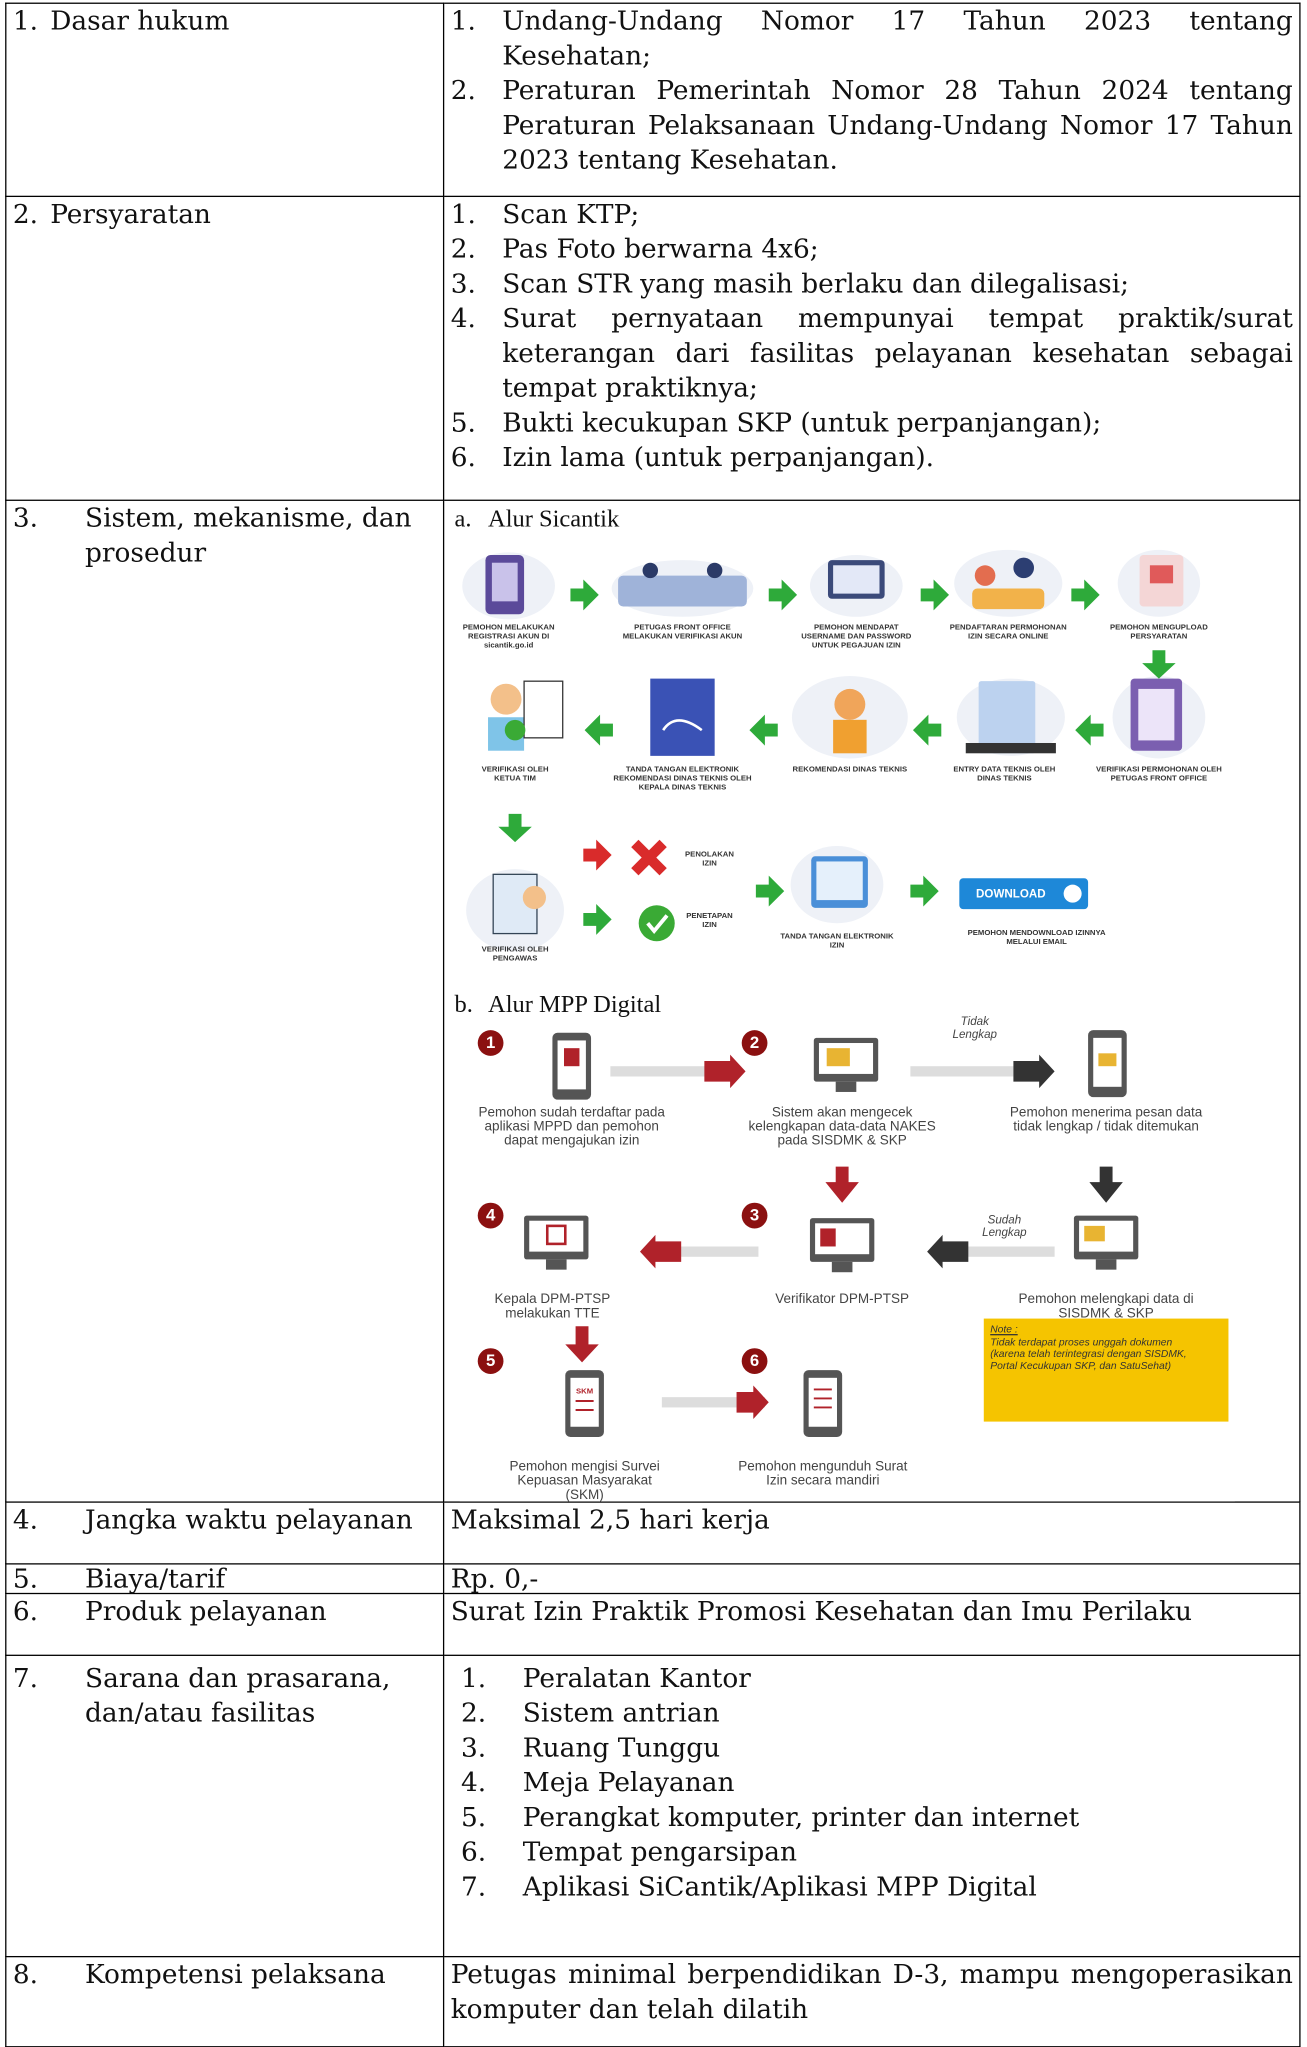 Image resolution: width=1307 pixels, height=2047 pixels. I want to click on note-title: Note :, so click(1004, 1329).